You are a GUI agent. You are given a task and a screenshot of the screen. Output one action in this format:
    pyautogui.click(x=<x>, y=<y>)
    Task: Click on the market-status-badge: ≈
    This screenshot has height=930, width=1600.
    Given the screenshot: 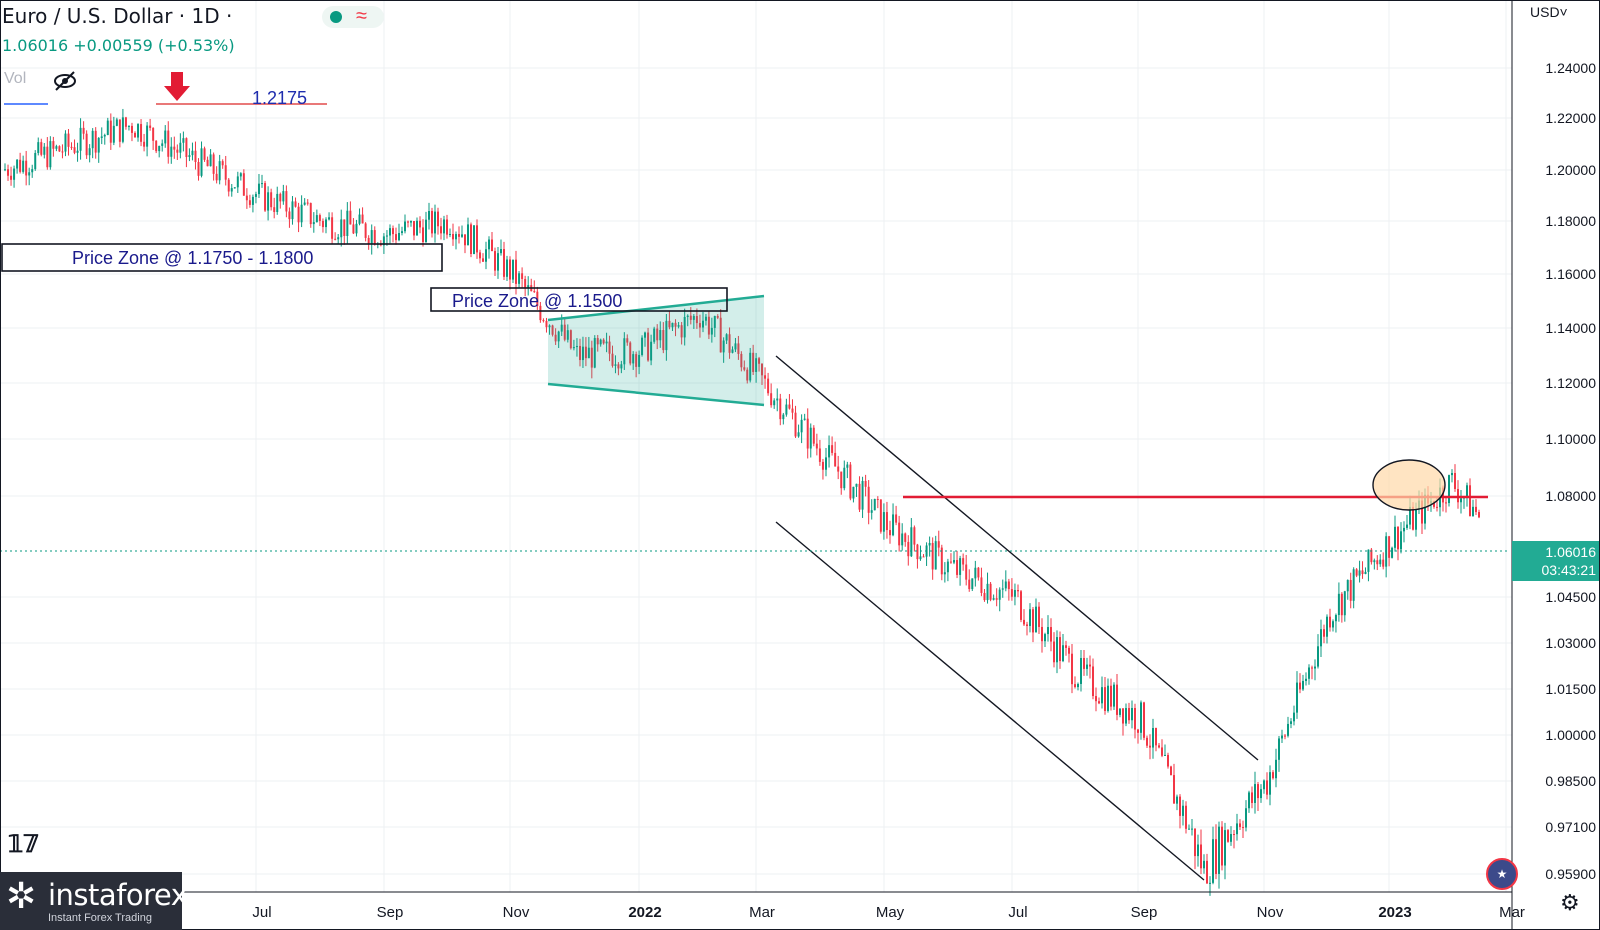 What is the action you would take?
    pyautogui.click(x=353, y=16)
    